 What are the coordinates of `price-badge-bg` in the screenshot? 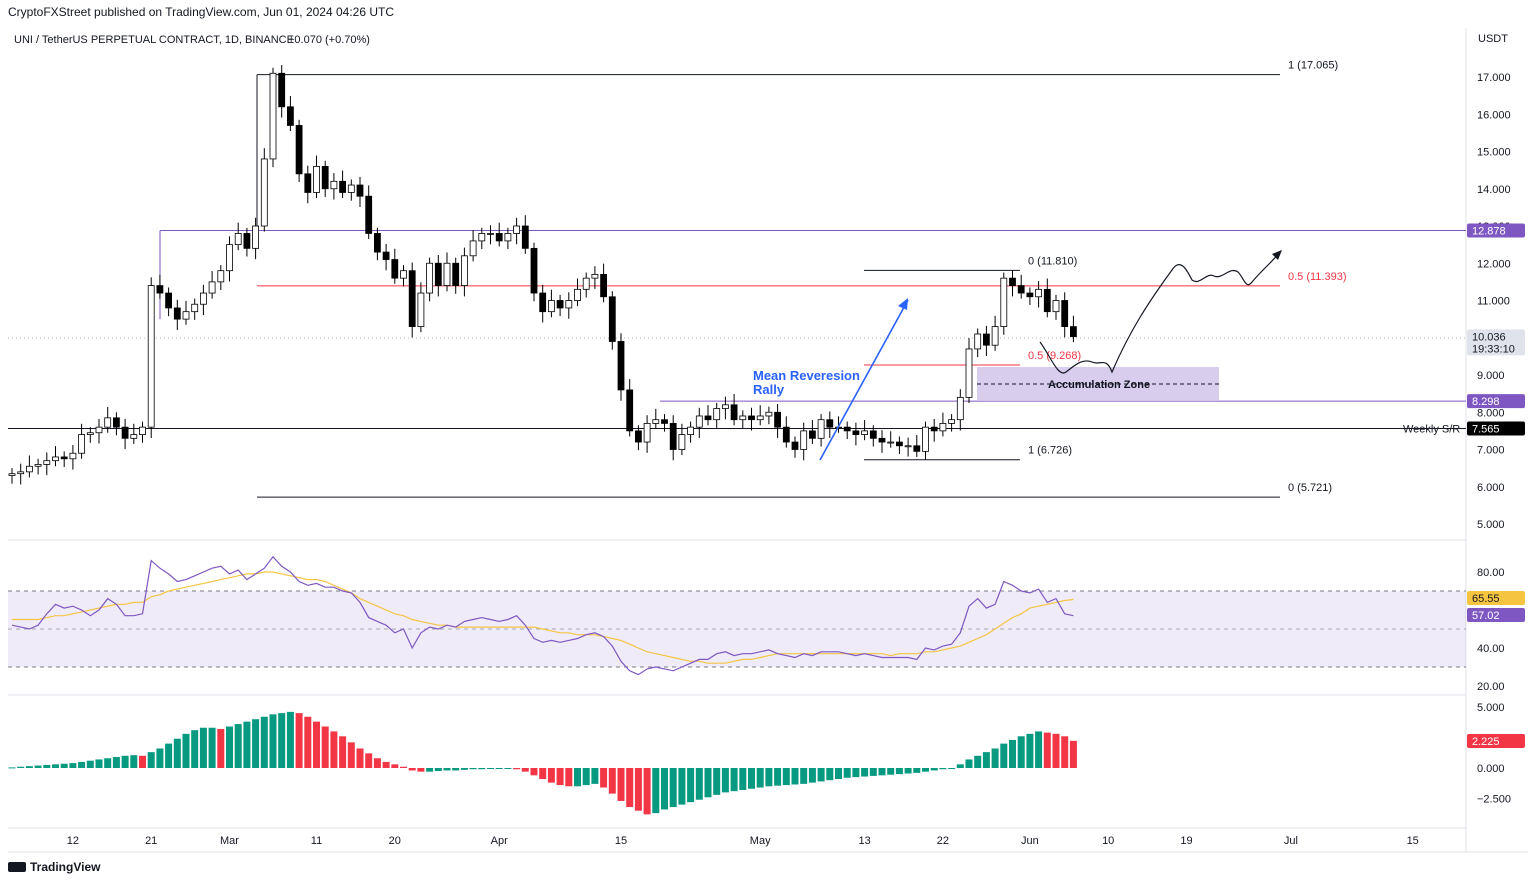 It's located at (1496, 428).